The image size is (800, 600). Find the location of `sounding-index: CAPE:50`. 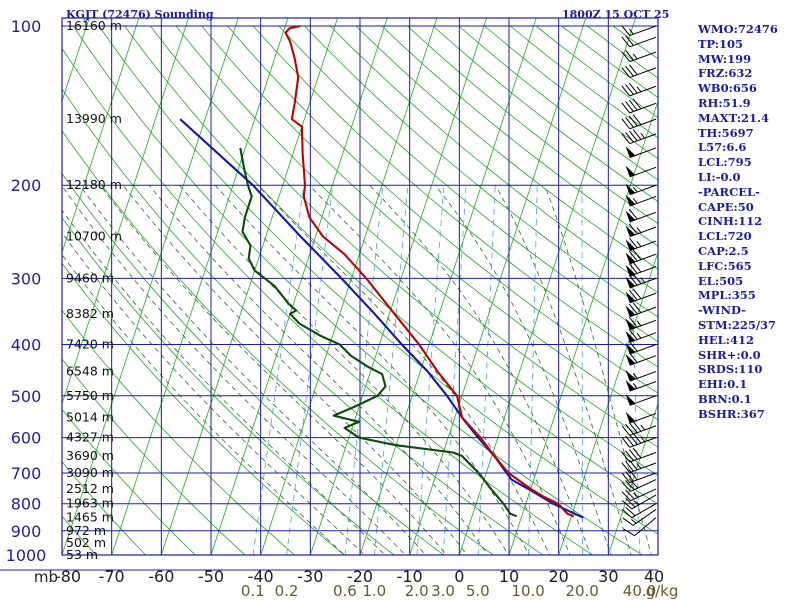

sounding-index: CAPE:50 is located at coordinates (726, 206).